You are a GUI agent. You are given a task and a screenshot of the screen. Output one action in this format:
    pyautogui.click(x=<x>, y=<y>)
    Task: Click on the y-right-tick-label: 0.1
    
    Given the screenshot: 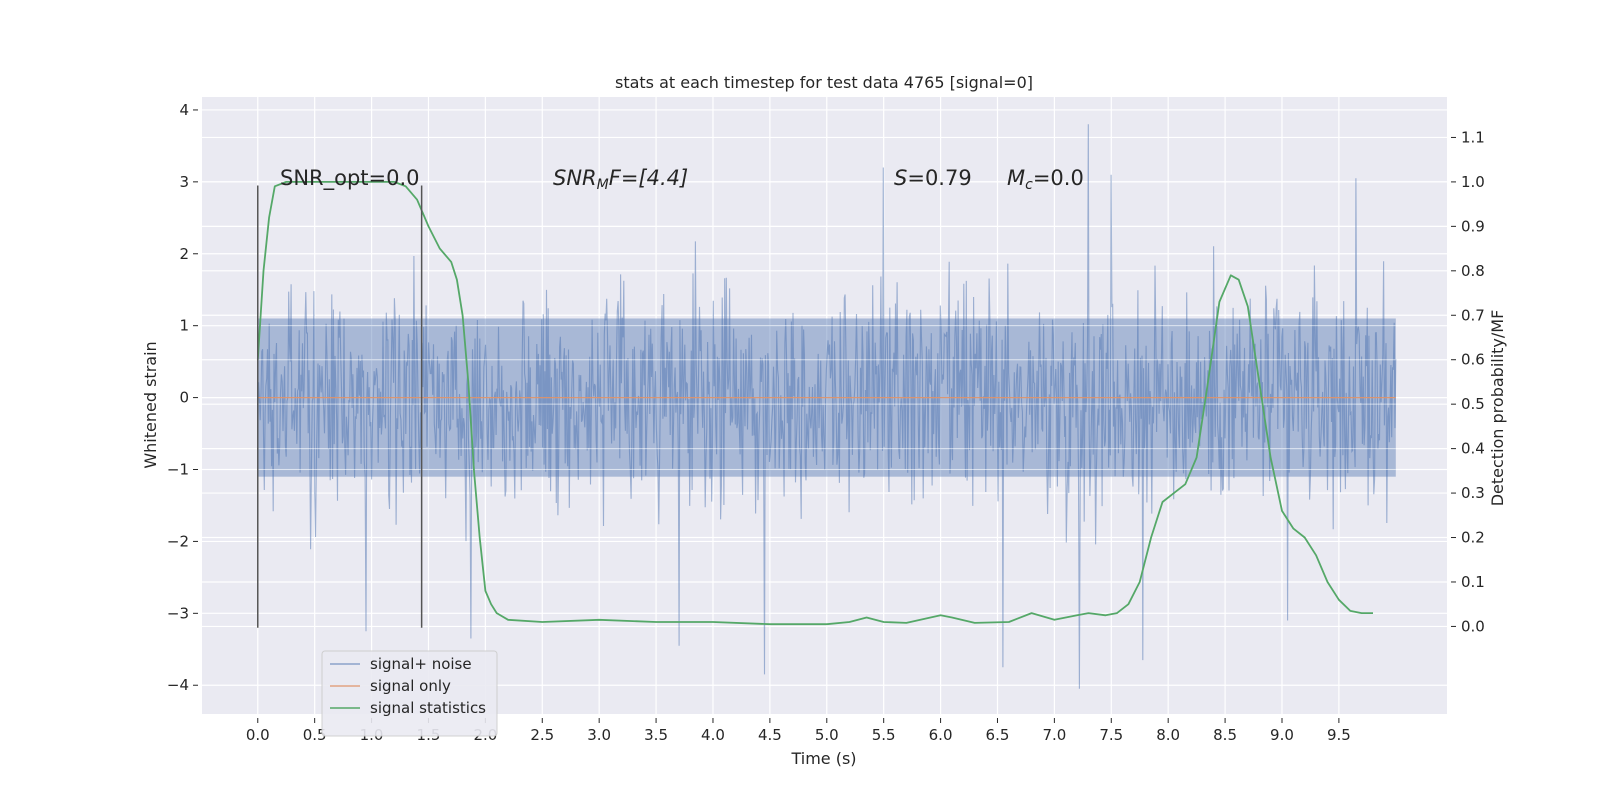 What is the action you would take?
    pyautogui.click(x=1473, y=582)
    